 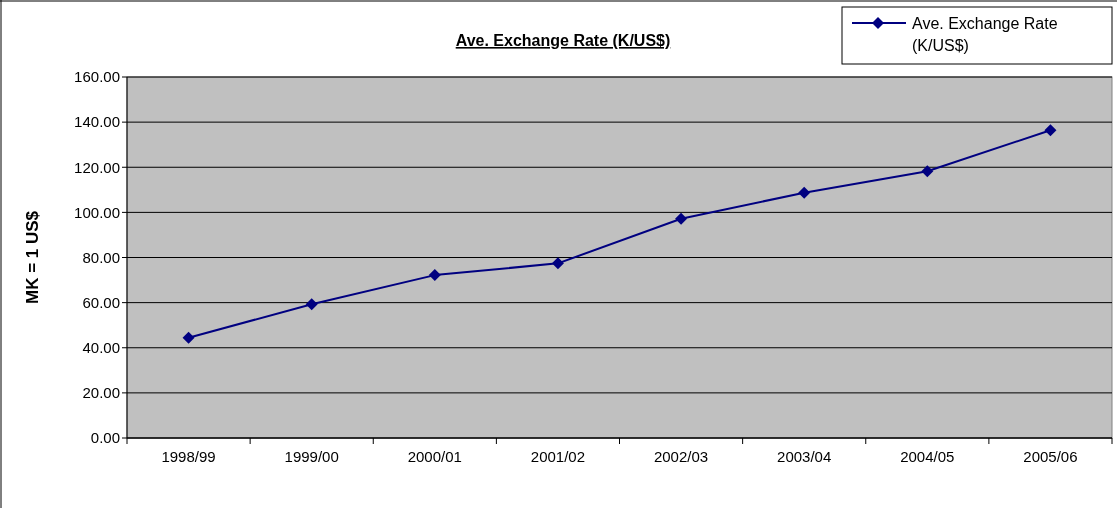 I want to click on x-tick-label: 2002/03, so click(x=681, y=456).